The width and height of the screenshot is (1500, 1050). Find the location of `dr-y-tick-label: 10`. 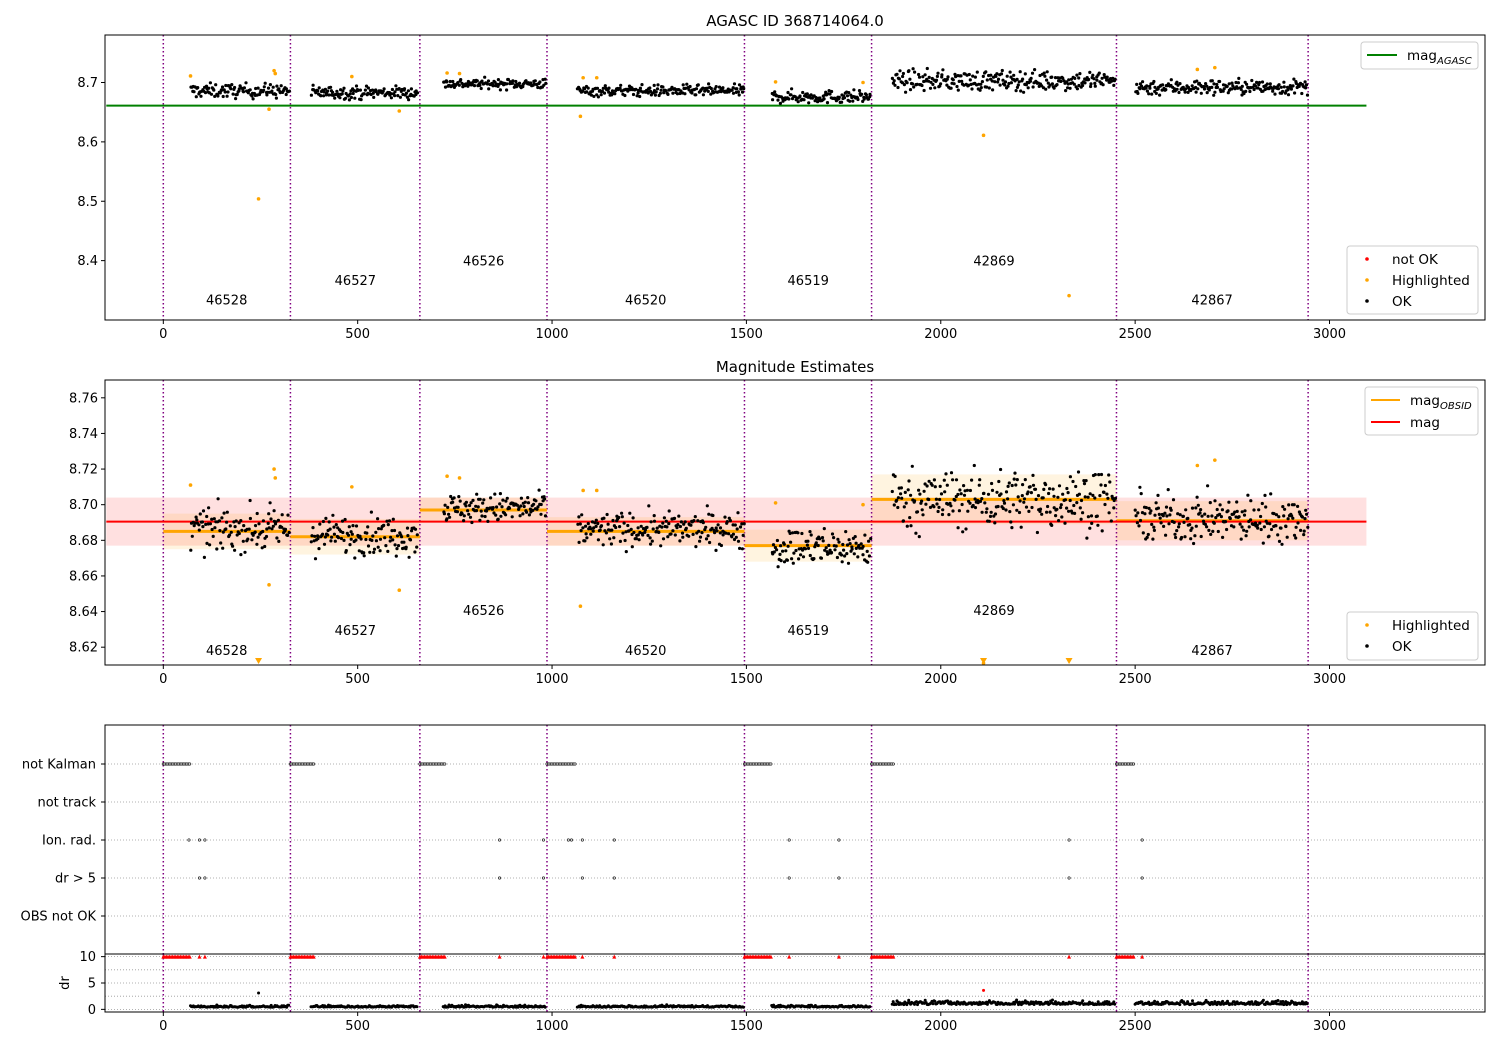

dr-y-tick-label: 10 is located at coordinates (87, 957).